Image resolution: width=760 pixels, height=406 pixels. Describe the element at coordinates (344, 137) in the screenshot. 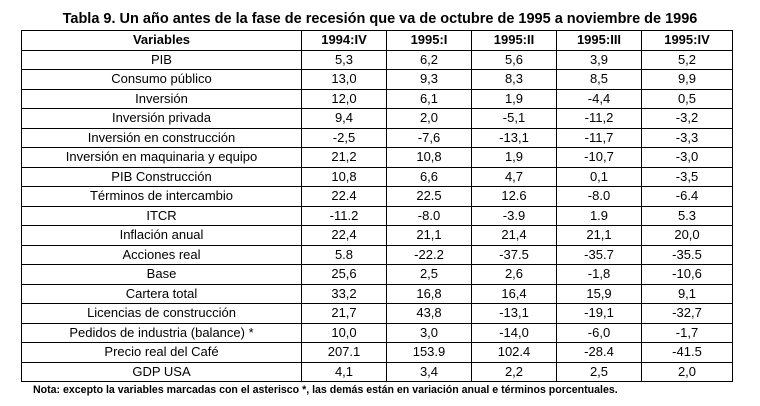

I see `value-cell: -2,5` at that location.